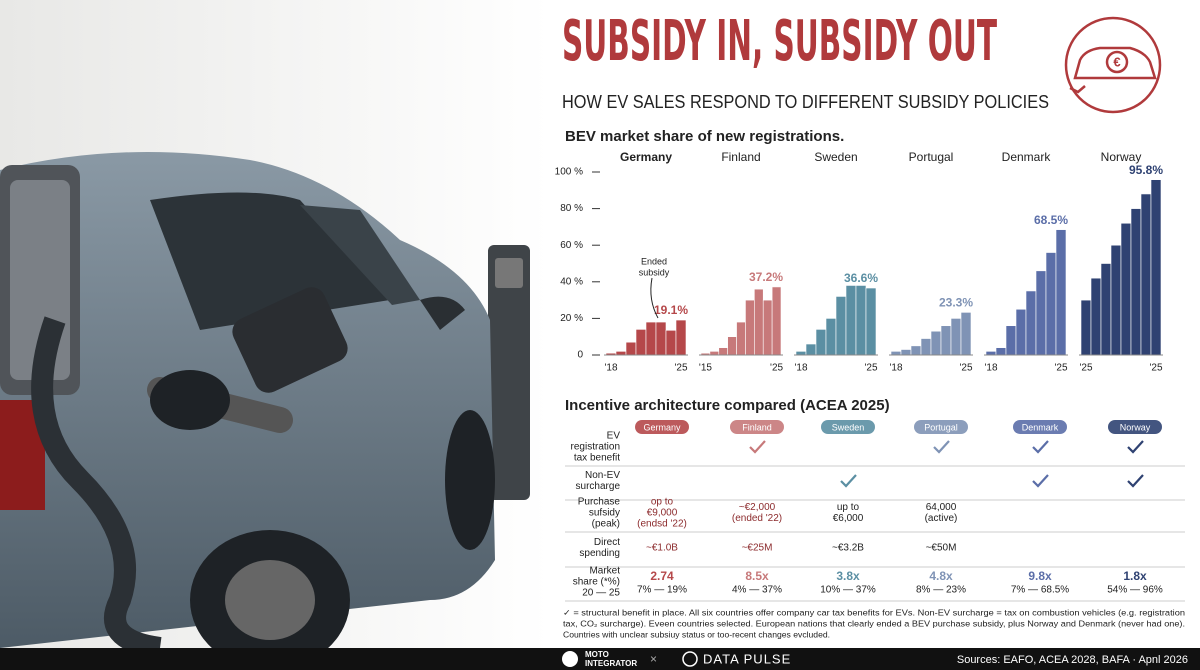  What do you see at coordinates (705, 368) in the screenshot?
I see `x-tick-label: '15` at bounding box center [705, 368].